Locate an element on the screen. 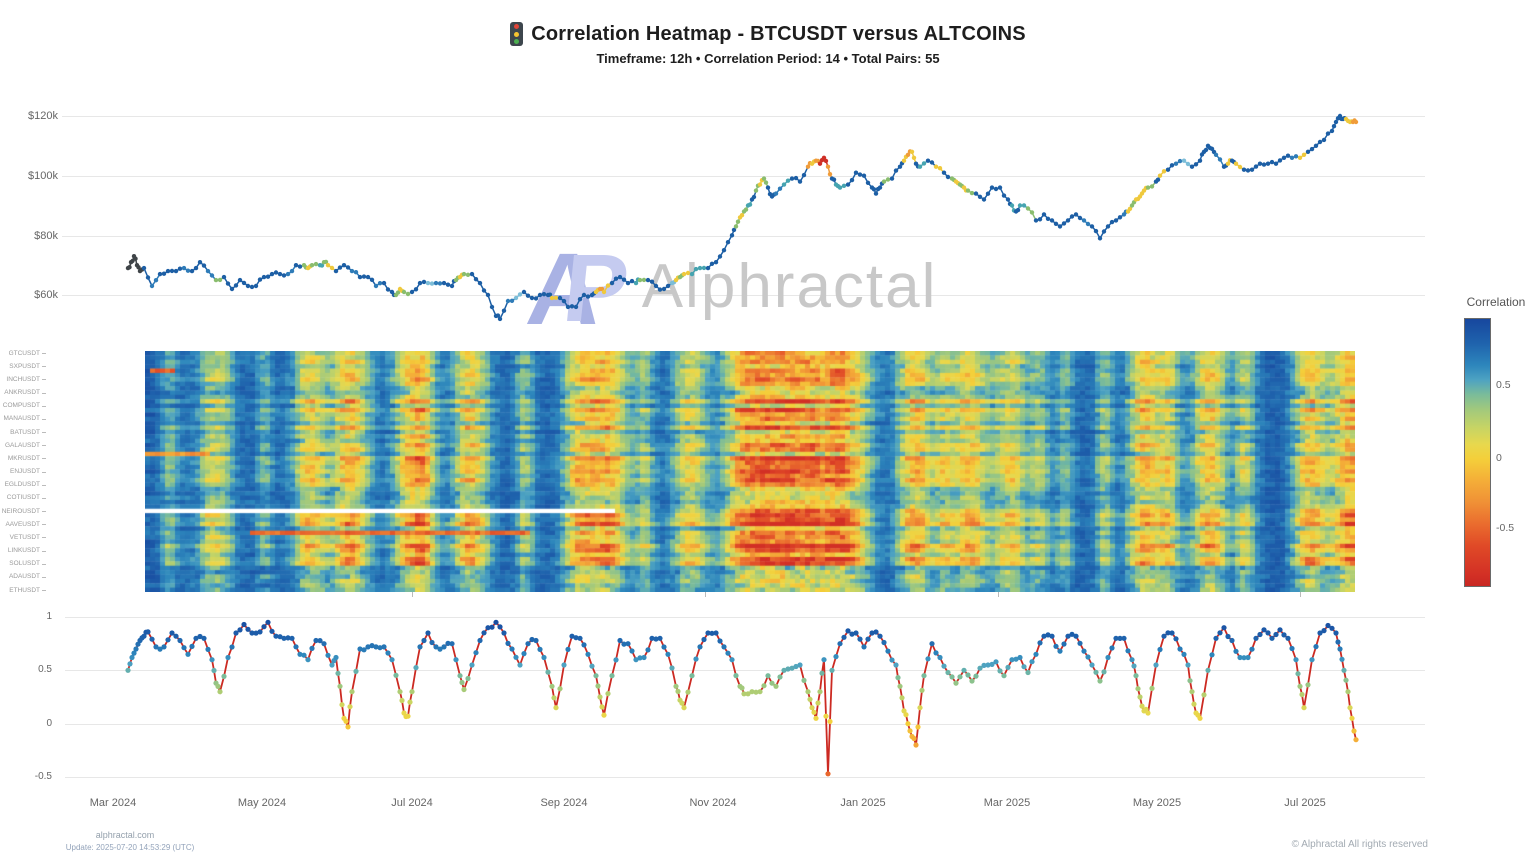  heatmap-row-label: ADAUSDT is located at coordinates (24, 577).